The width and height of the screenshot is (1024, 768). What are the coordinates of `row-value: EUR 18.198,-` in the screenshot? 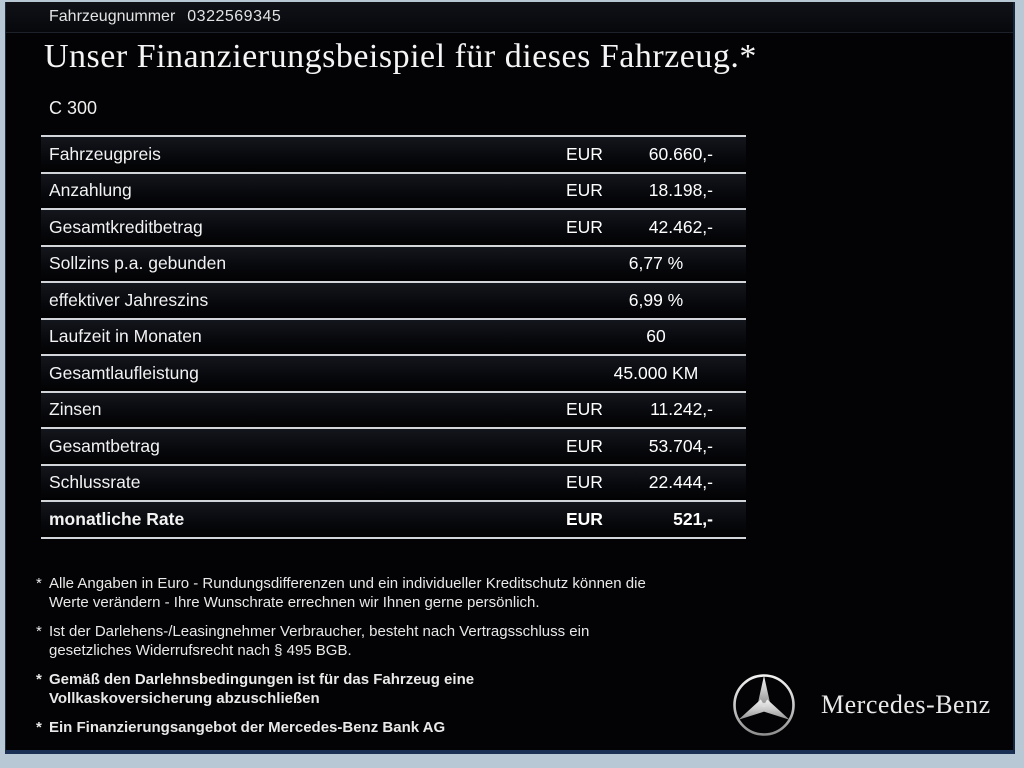 It's located at (656, 190).